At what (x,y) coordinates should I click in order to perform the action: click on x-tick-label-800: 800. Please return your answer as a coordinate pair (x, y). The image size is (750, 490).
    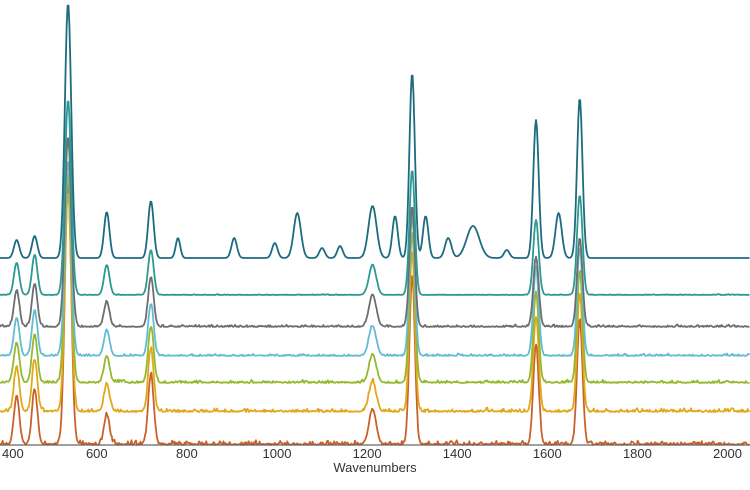
    Looking at the image, I should click on (187, 453).